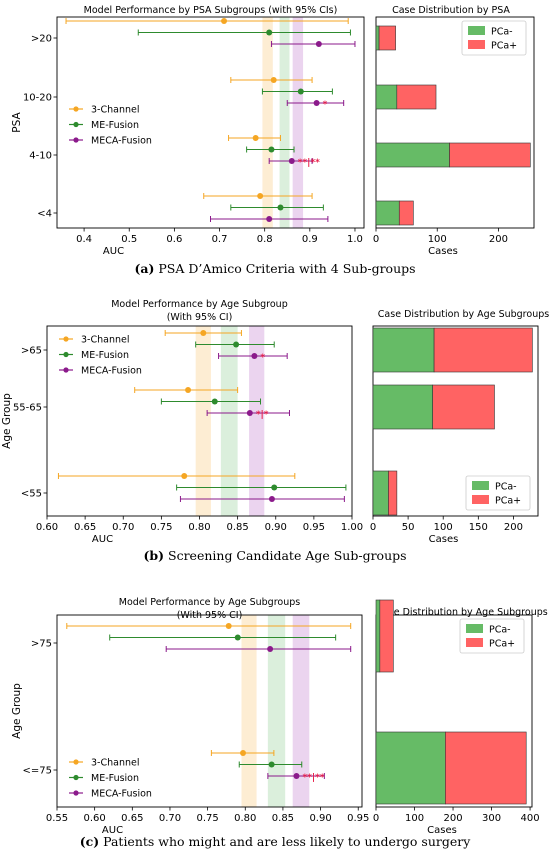  Describe the element at coordinates (144, 268) in the screenshot. I see `caption-label: (a)` at that location.